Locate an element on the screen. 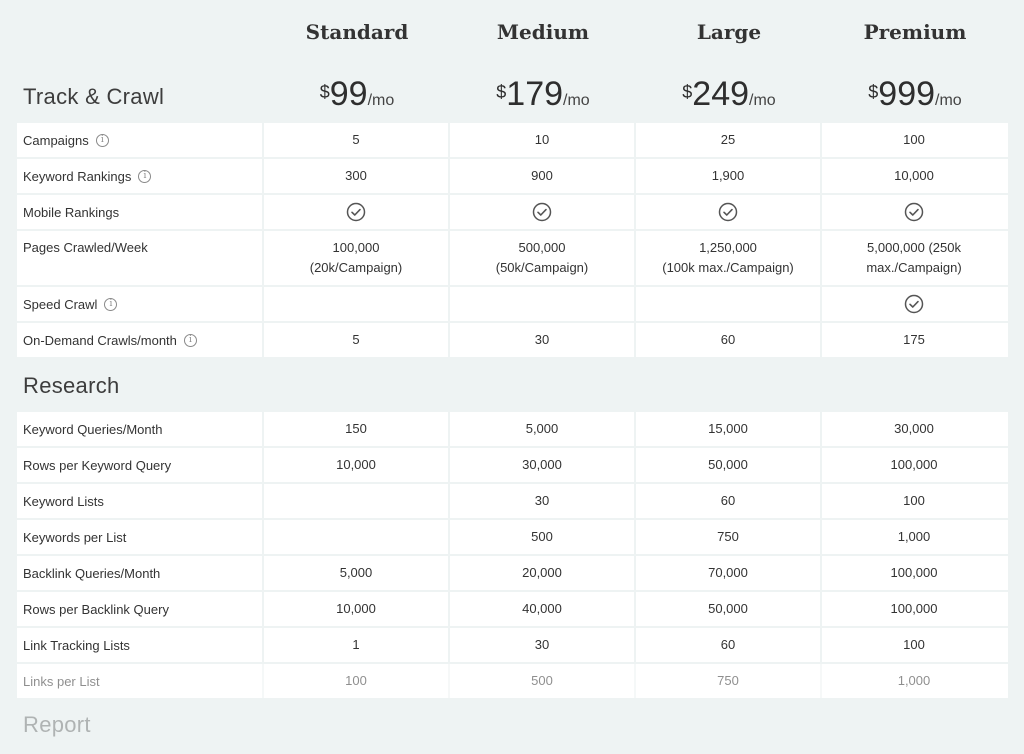 Image resolution: width=1024 pixels, height=754 pixels. row-label: Campaigns i is located at coordinates (140, 140).